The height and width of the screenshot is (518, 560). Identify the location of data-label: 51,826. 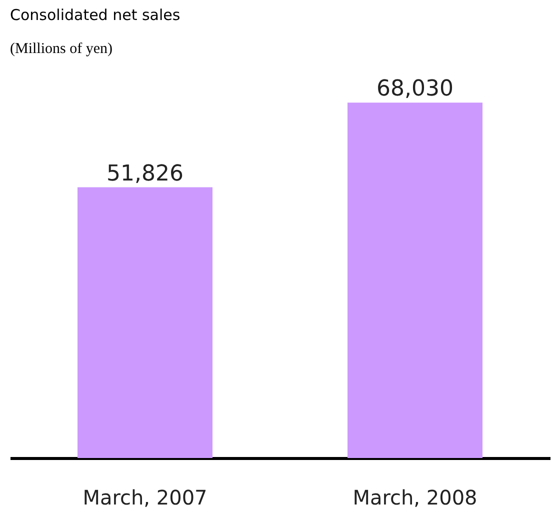
(145, 173).